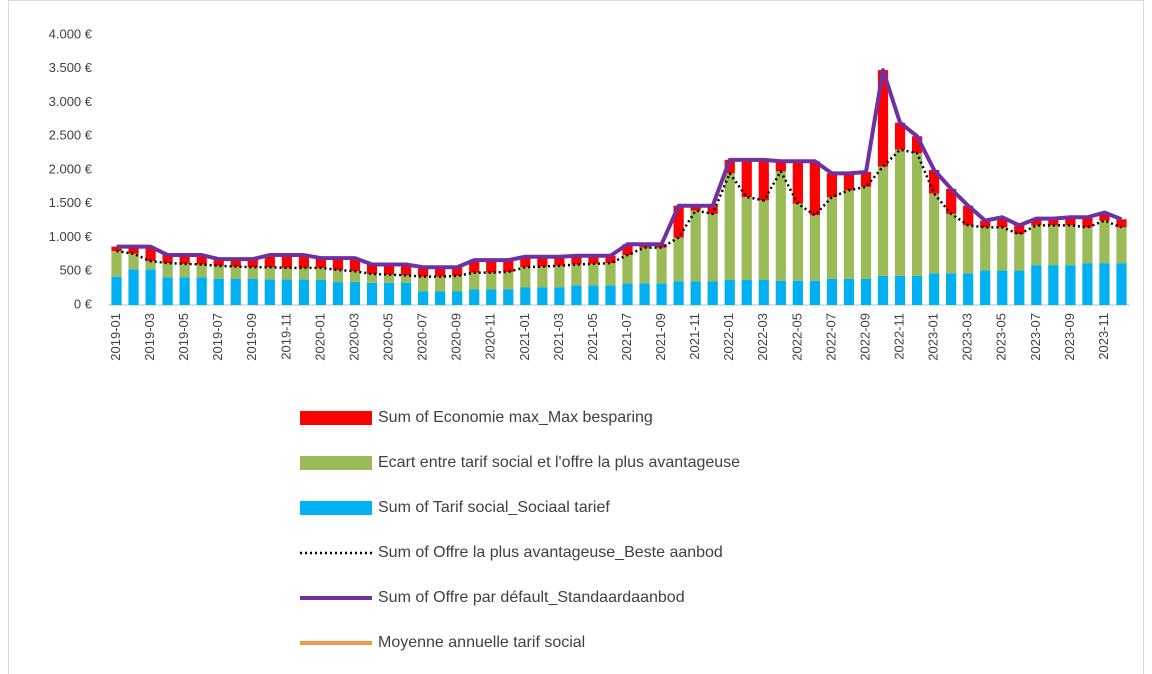 This screenshot has height=674, width=1152. I want to click on x-tick-label: 2020-09, so click(456, 337).